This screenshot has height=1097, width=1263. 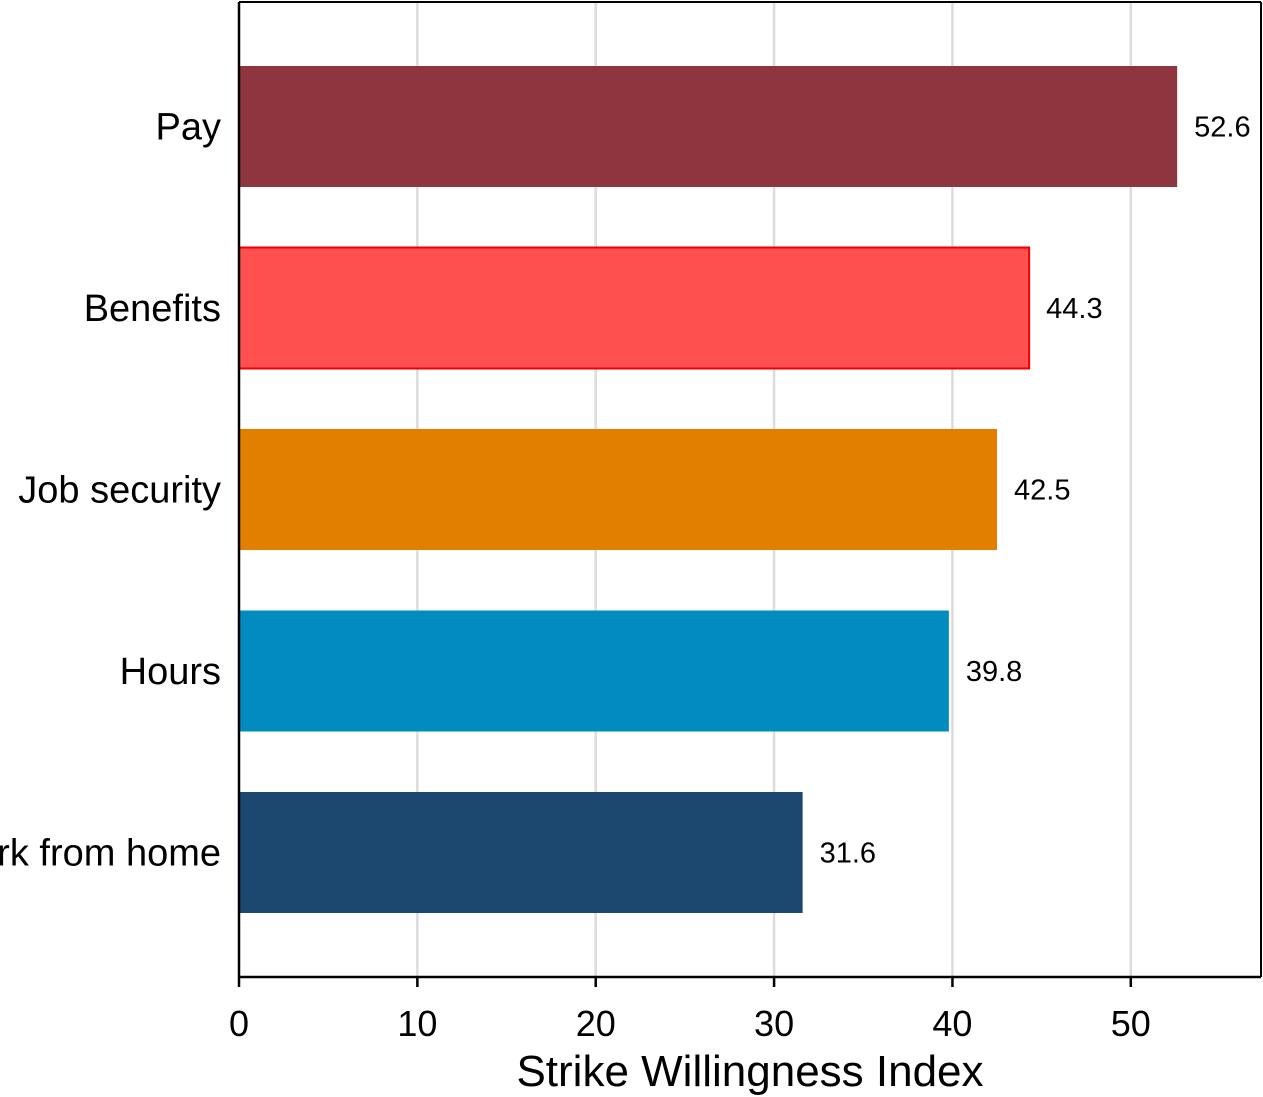 What do you see at coordinates (994, 672) in the screenshot?
I see `value-label-hours: 39.8` at bounding box center [994, 672].